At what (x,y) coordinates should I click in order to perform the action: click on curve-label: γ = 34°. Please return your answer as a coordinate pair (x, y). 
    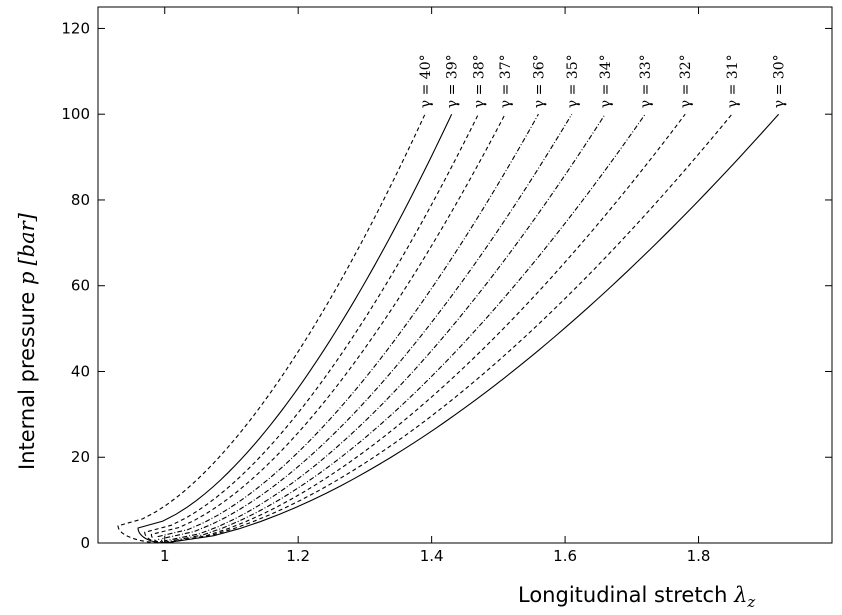
    Looking at the image, I should click on (606, 81).